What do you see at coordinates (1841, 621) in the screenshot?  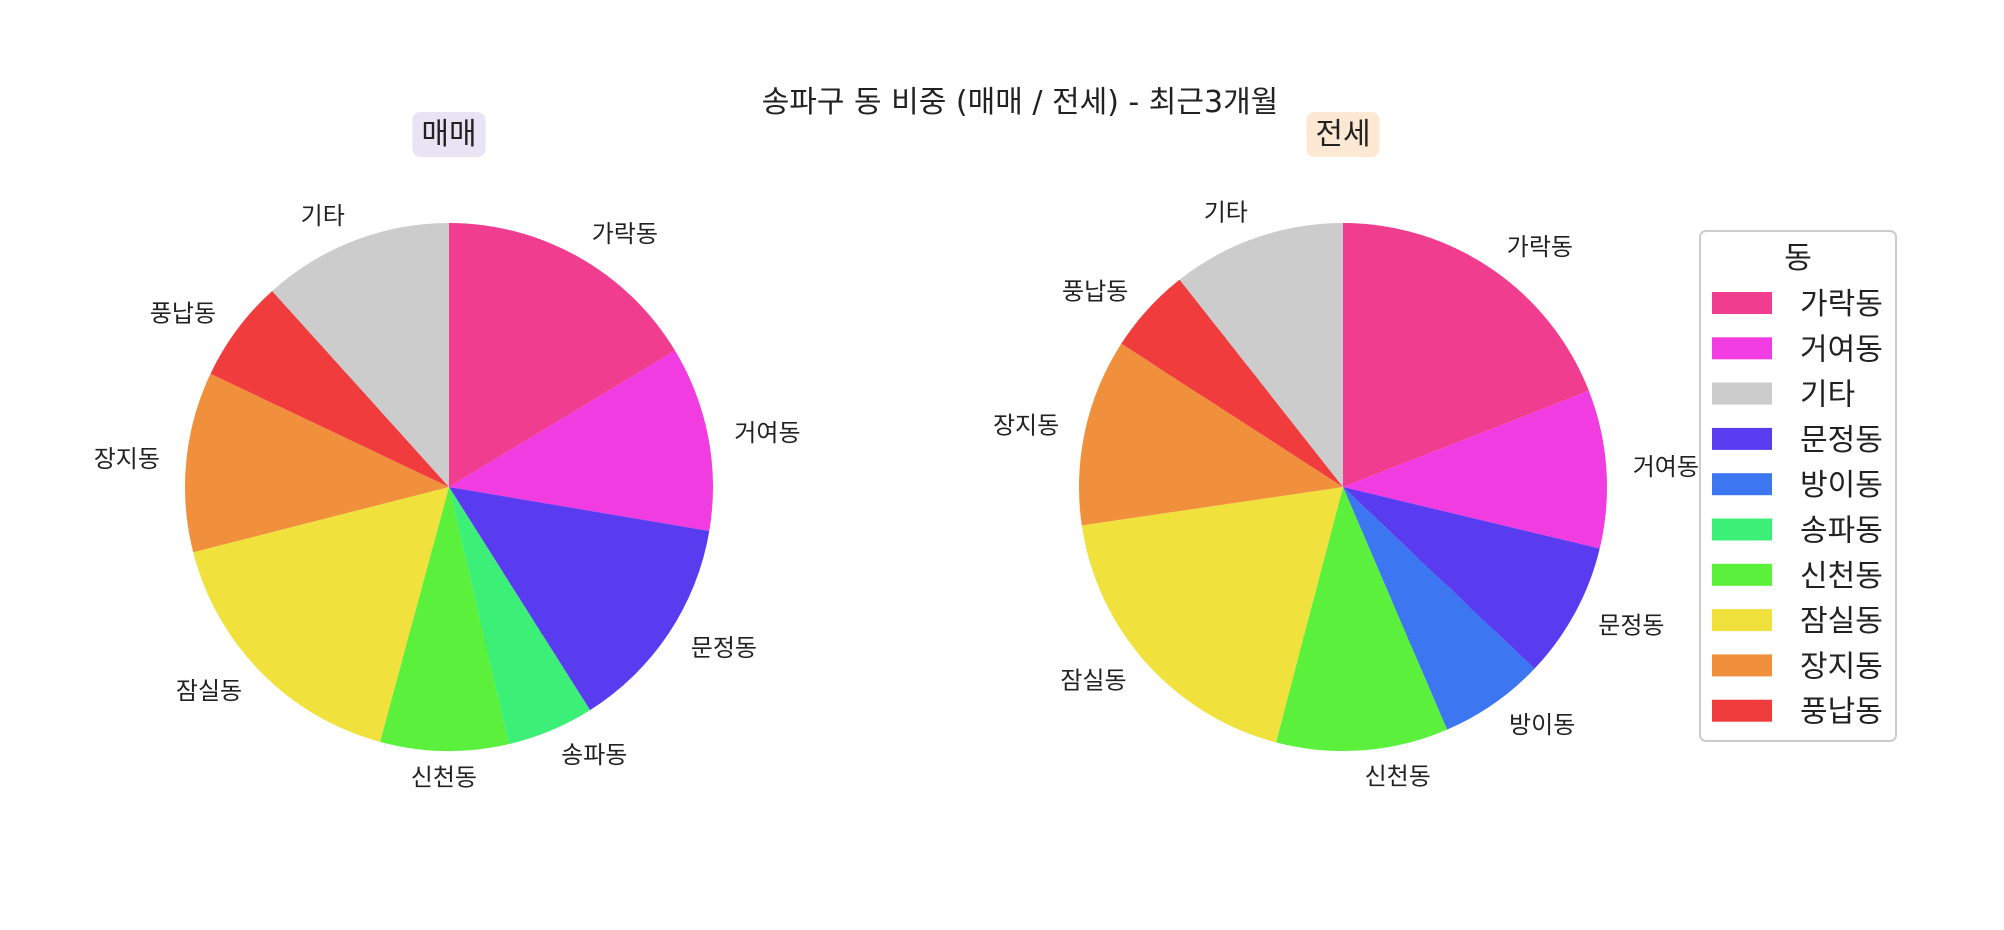 I see `legend-label: 잠실동` at bounding box center [1841, 621].